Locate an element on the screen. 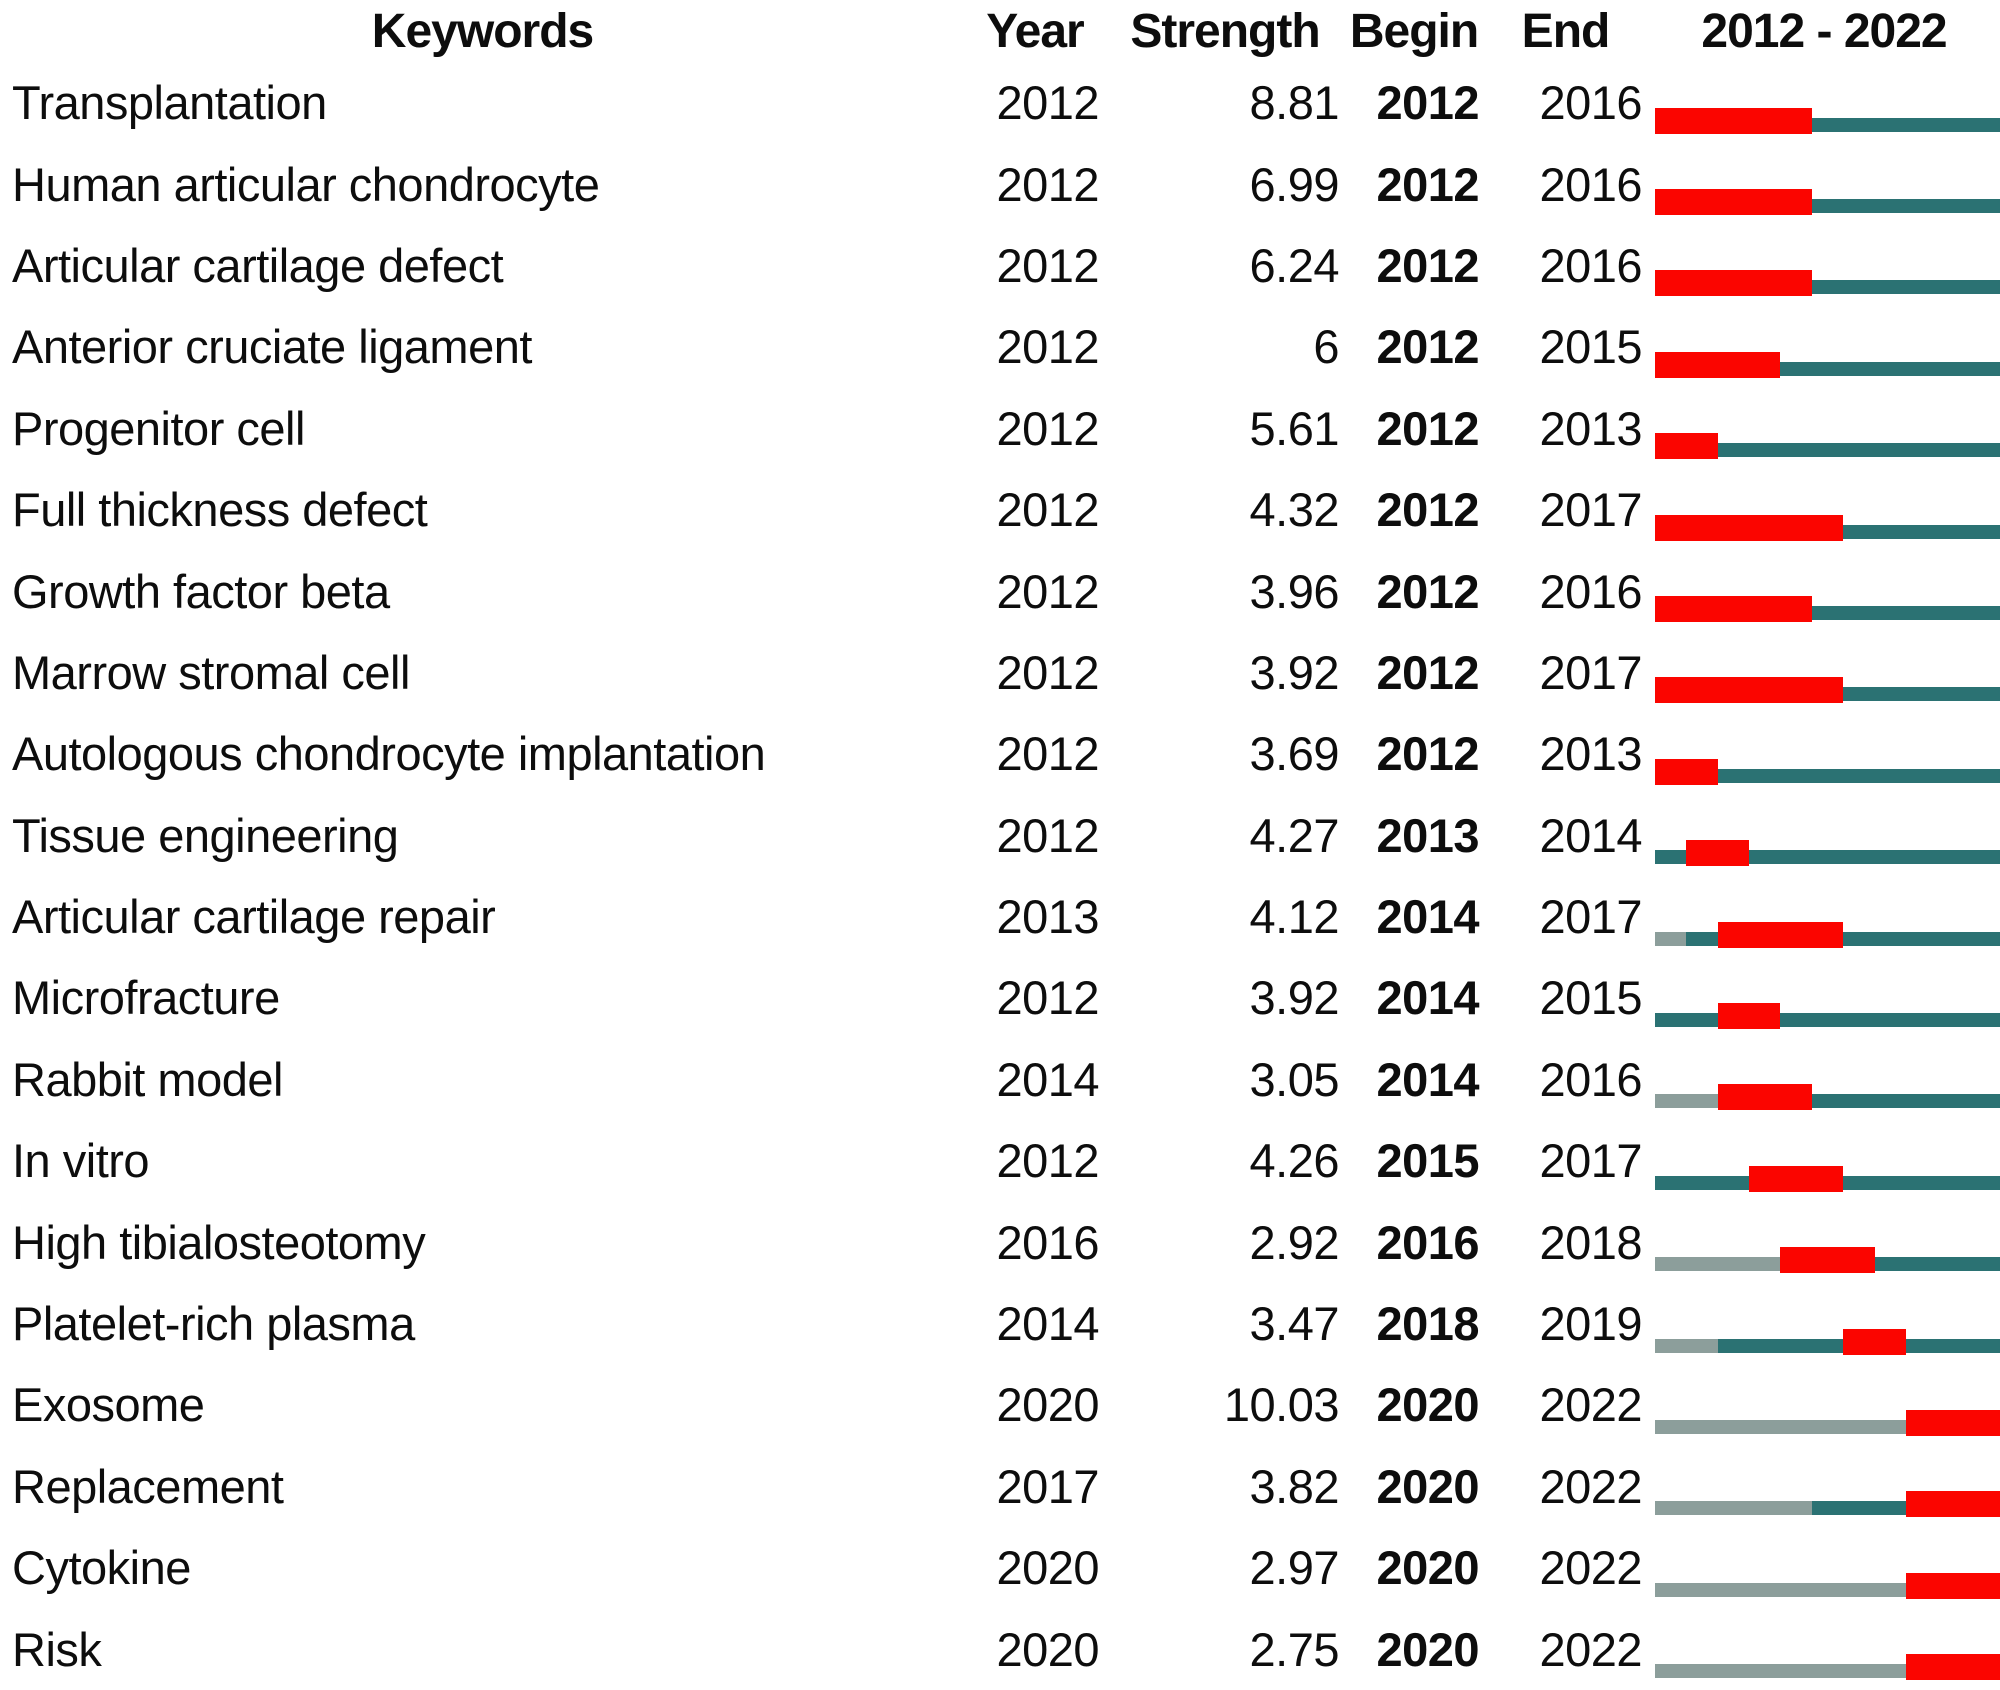 The width and height of the screenshot is (2000, 1690). end-cell: 2014 is located at coordinates (1590, 835).